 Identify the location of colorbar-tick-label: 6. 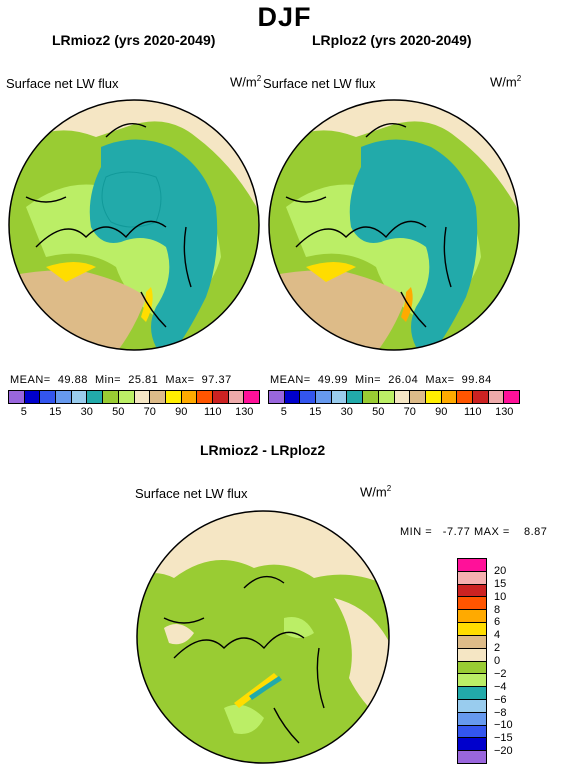
(497, 622).